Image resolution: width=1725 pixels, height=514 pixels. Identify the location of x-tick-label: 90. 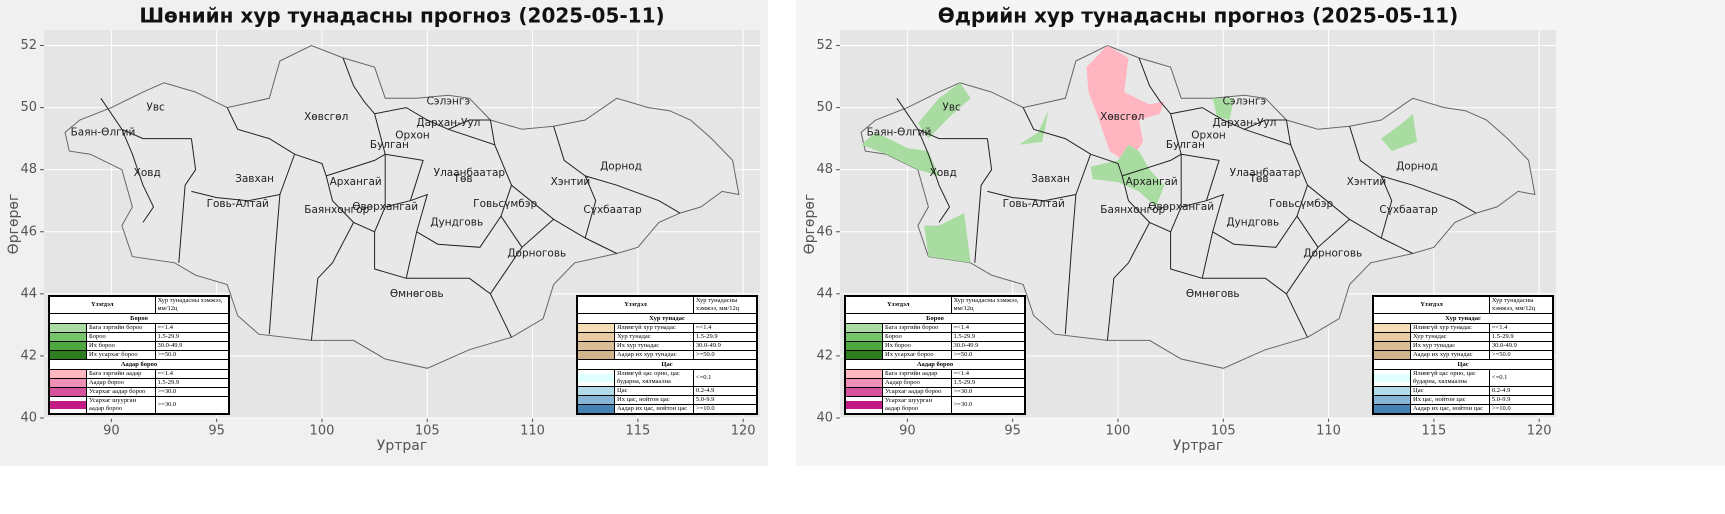
(907, 431).